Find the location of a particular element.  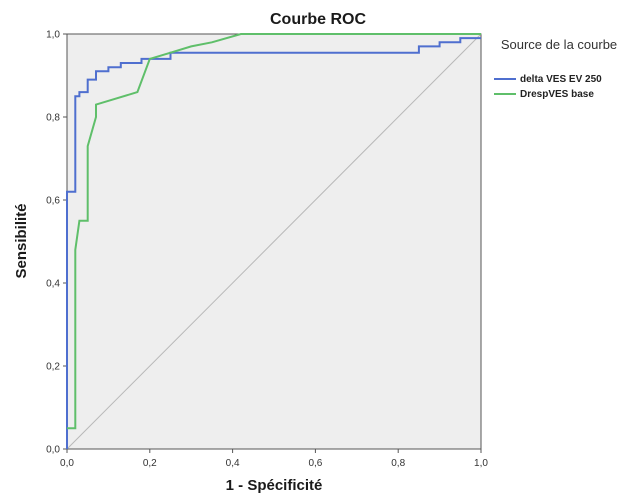

legend-item-dresp-ves: DrespVES base is located at coordinates (544, 94).